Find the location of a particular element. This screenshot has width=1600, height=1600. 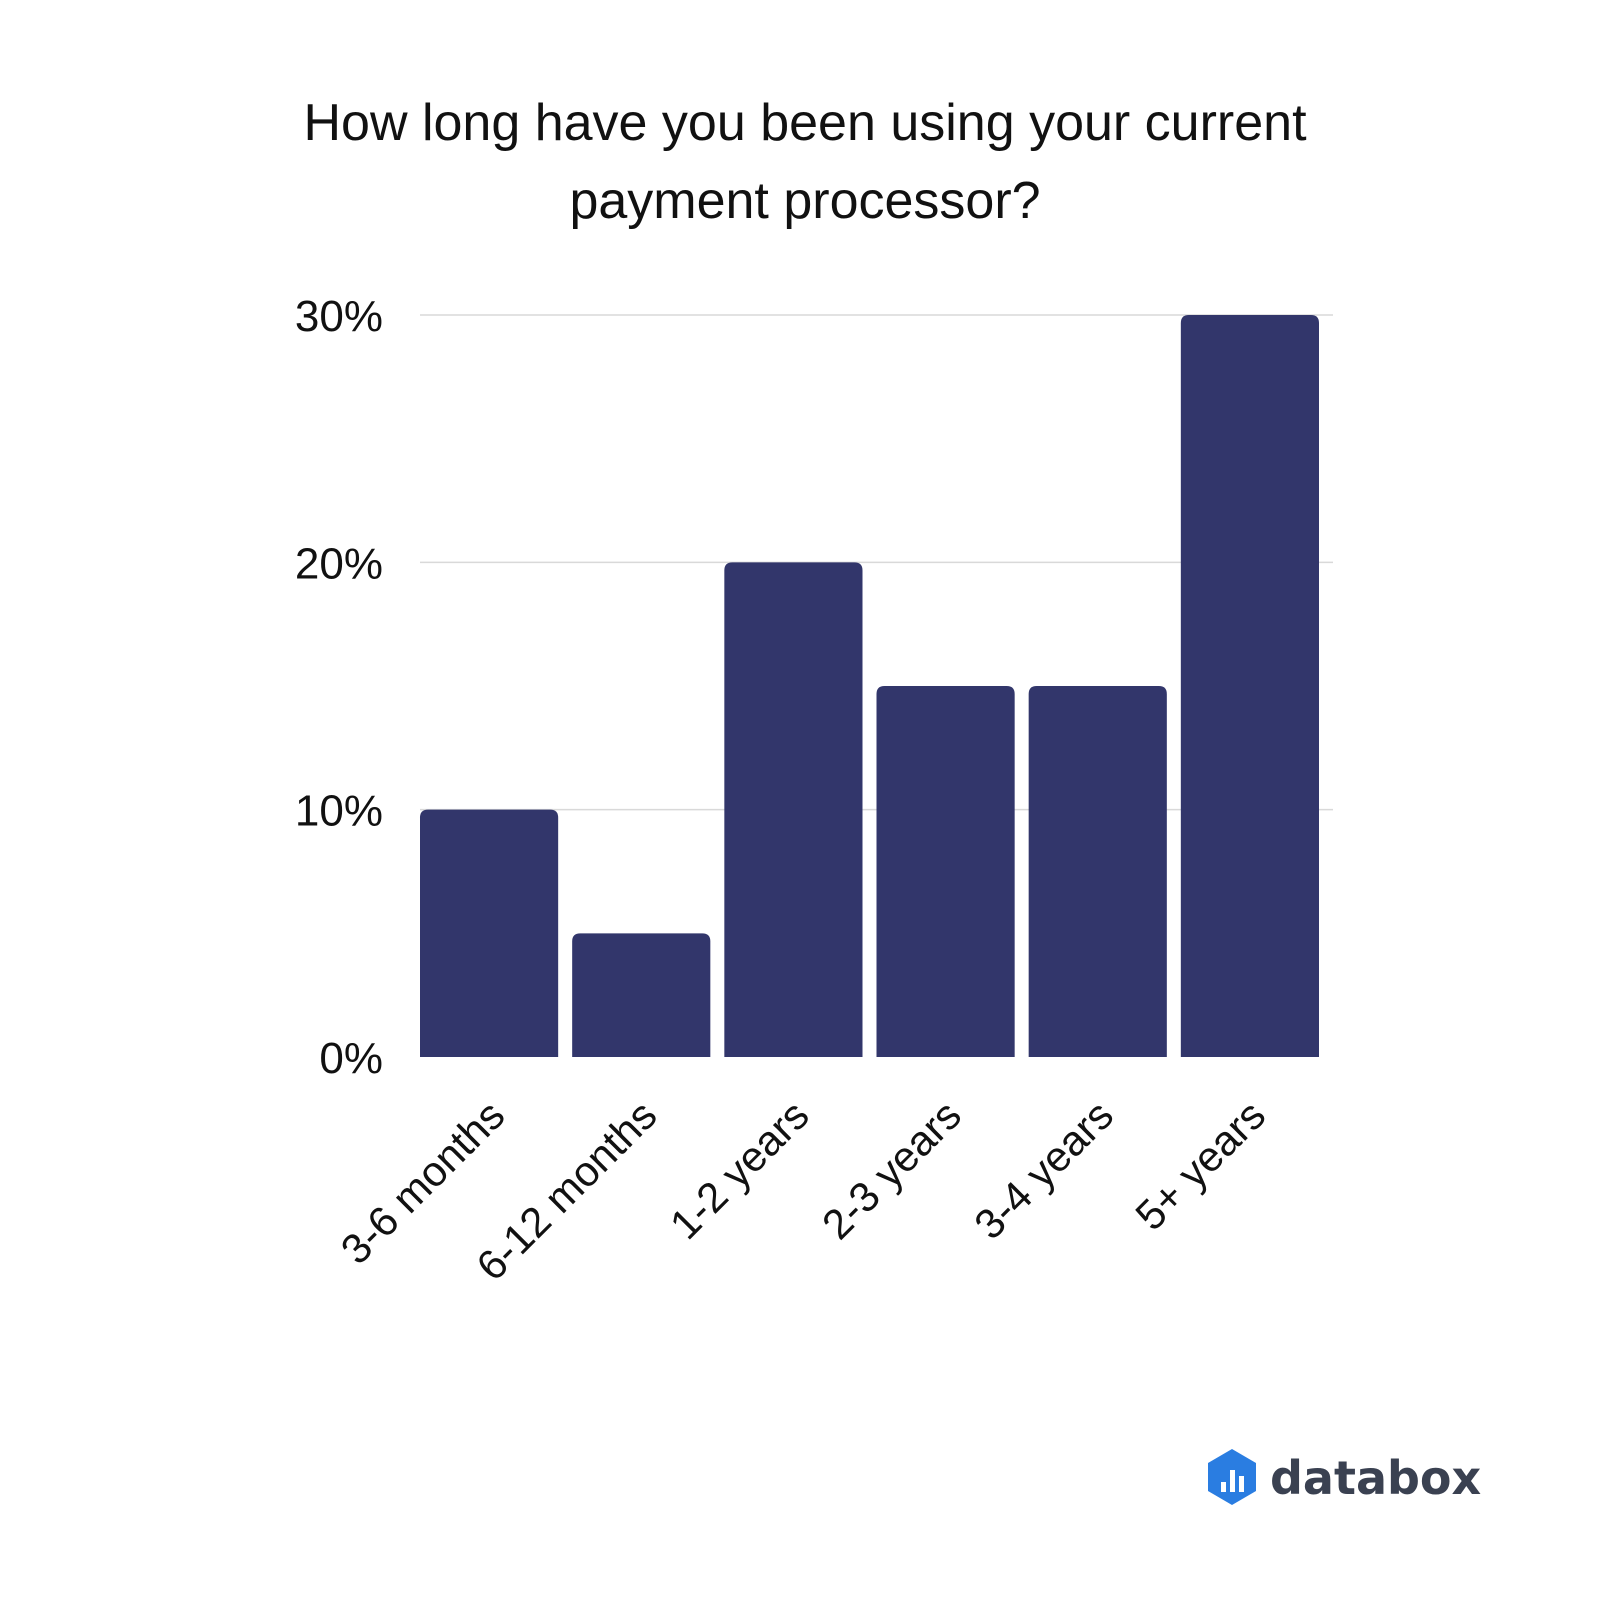

y-axis-tick-labels: 0% 10% 20% 30% is located at coordinates (339, 687).